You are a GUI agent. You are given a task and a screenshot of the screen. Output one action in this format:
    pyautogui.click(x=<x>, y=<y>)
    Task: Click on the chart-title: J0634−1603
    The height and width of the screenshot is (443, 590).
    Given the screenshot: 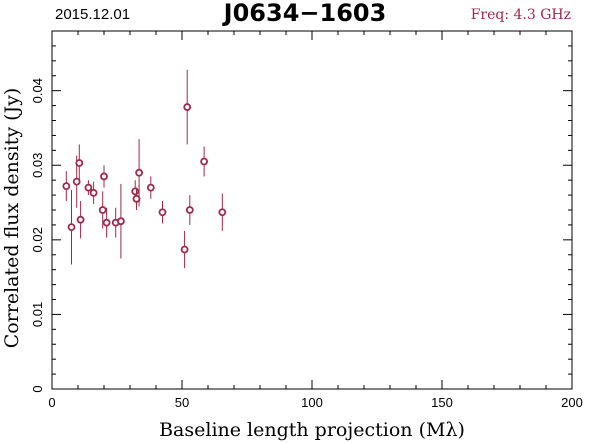 What is the action you would take?
    pyautogui.click(x=304, y=13)
    